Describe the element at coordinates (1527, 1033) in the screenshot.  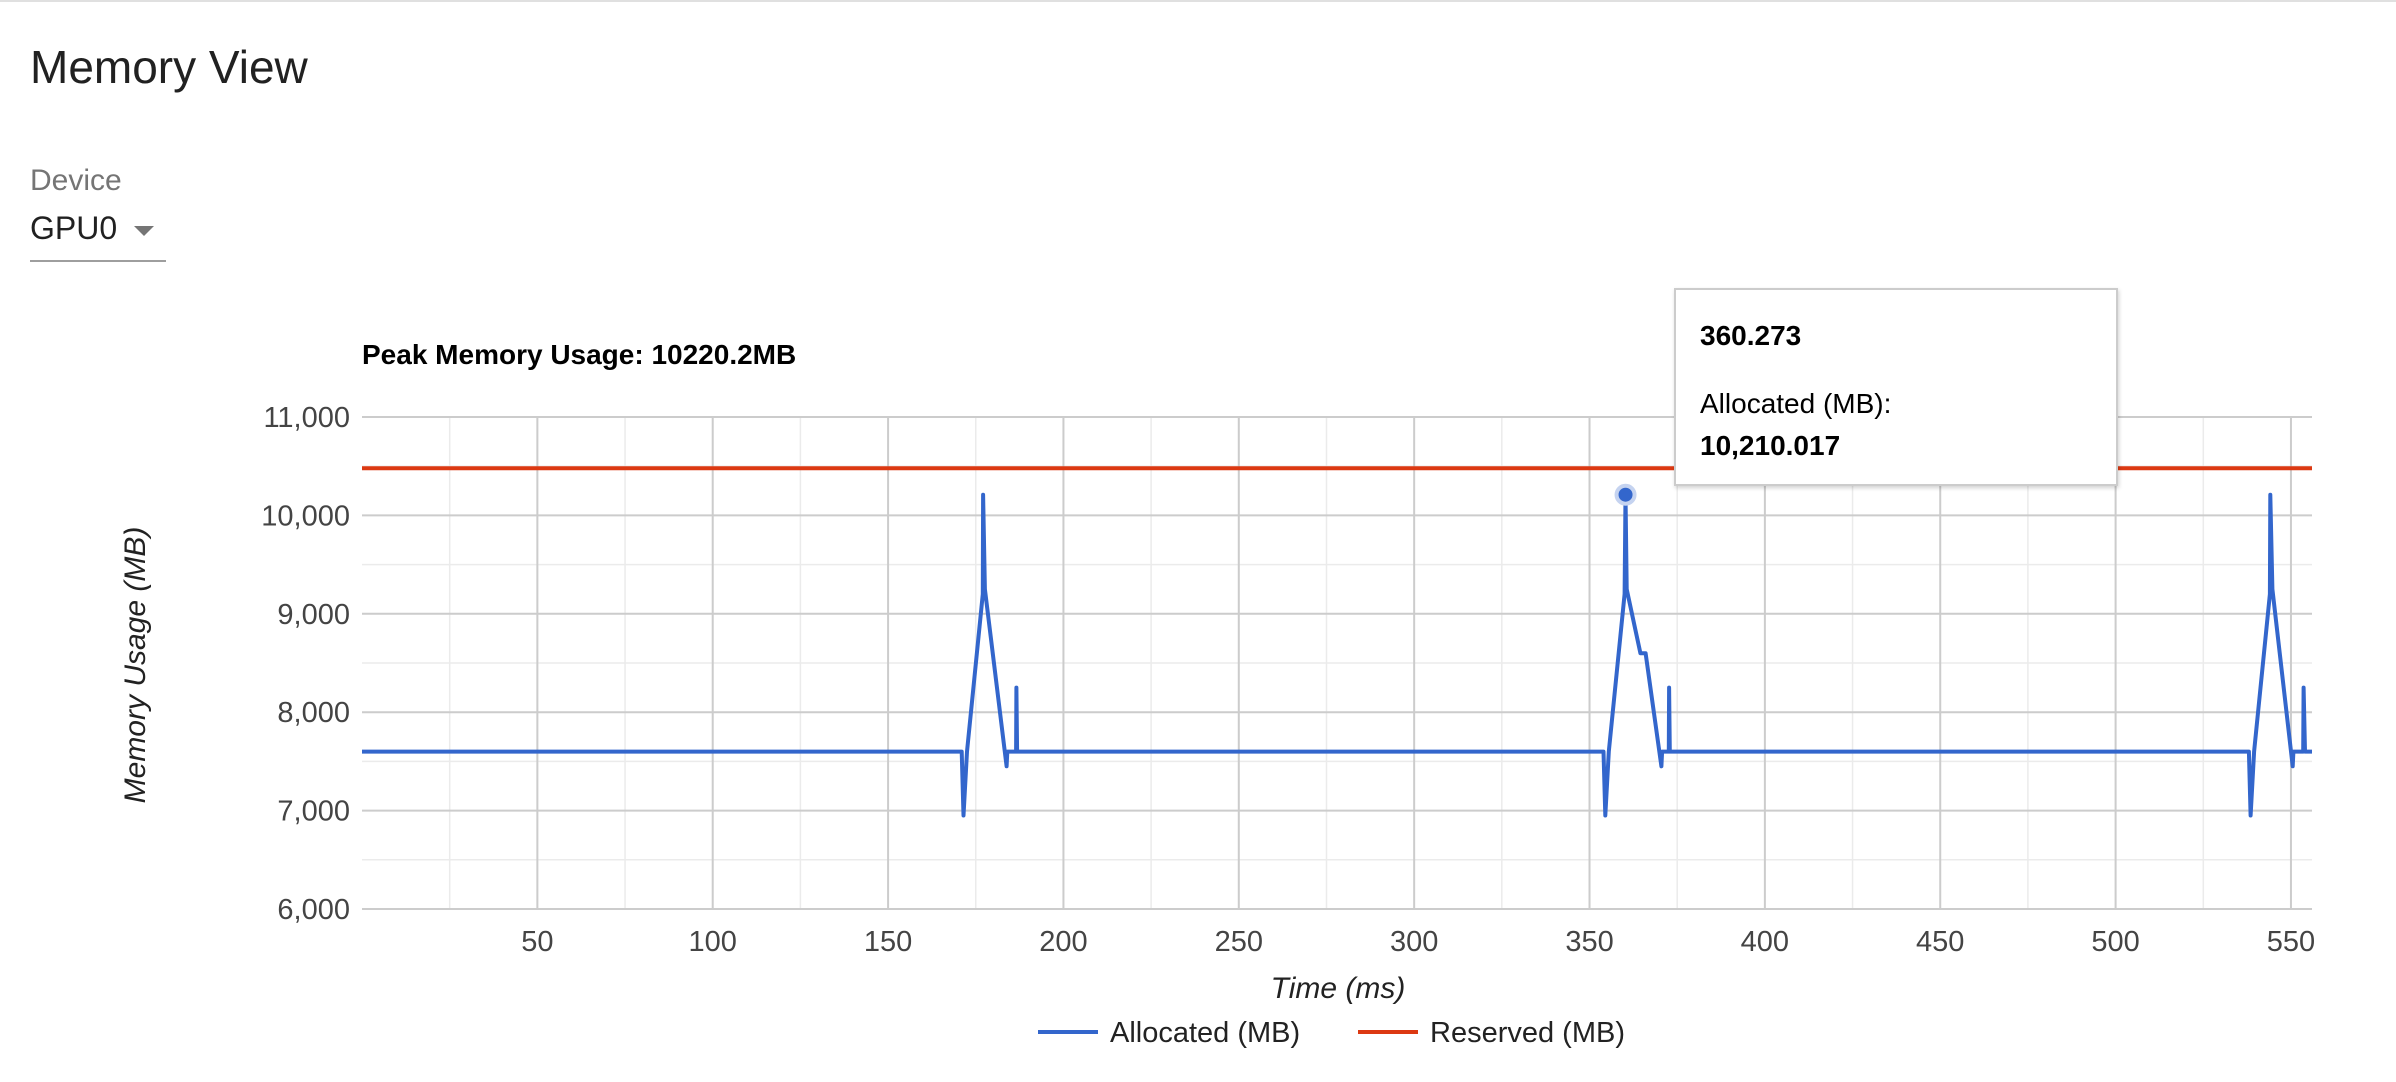
I see `legend-reserved-label: Reserved (MB)` at that location.